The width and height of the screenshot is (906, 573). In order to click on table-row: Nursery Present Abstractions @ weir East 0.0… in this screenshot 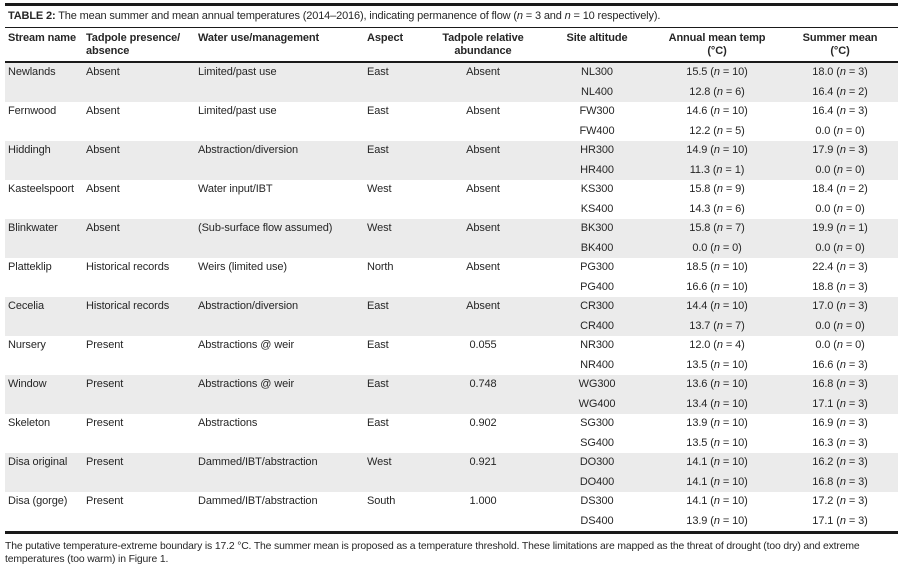, I will do `click(451, 346)`.